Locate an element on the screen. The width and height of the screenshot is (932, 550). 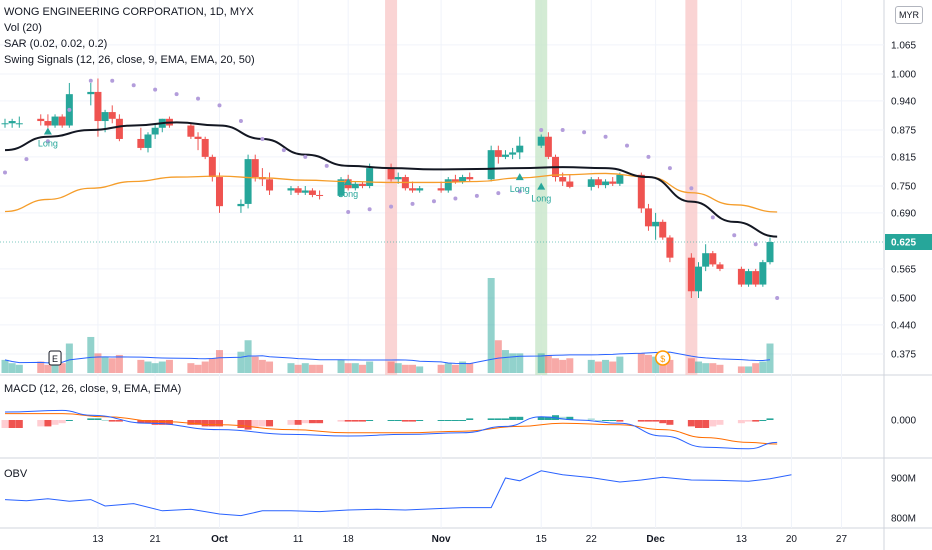
legend-obv: OBV is located at coordinates (16, 474).